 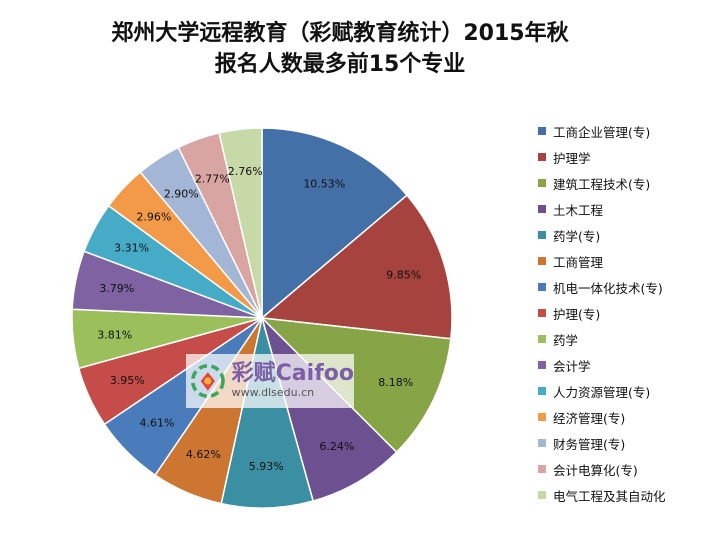 I want to click on legend-item: 经济管理(专), so click(x=602, y=417).